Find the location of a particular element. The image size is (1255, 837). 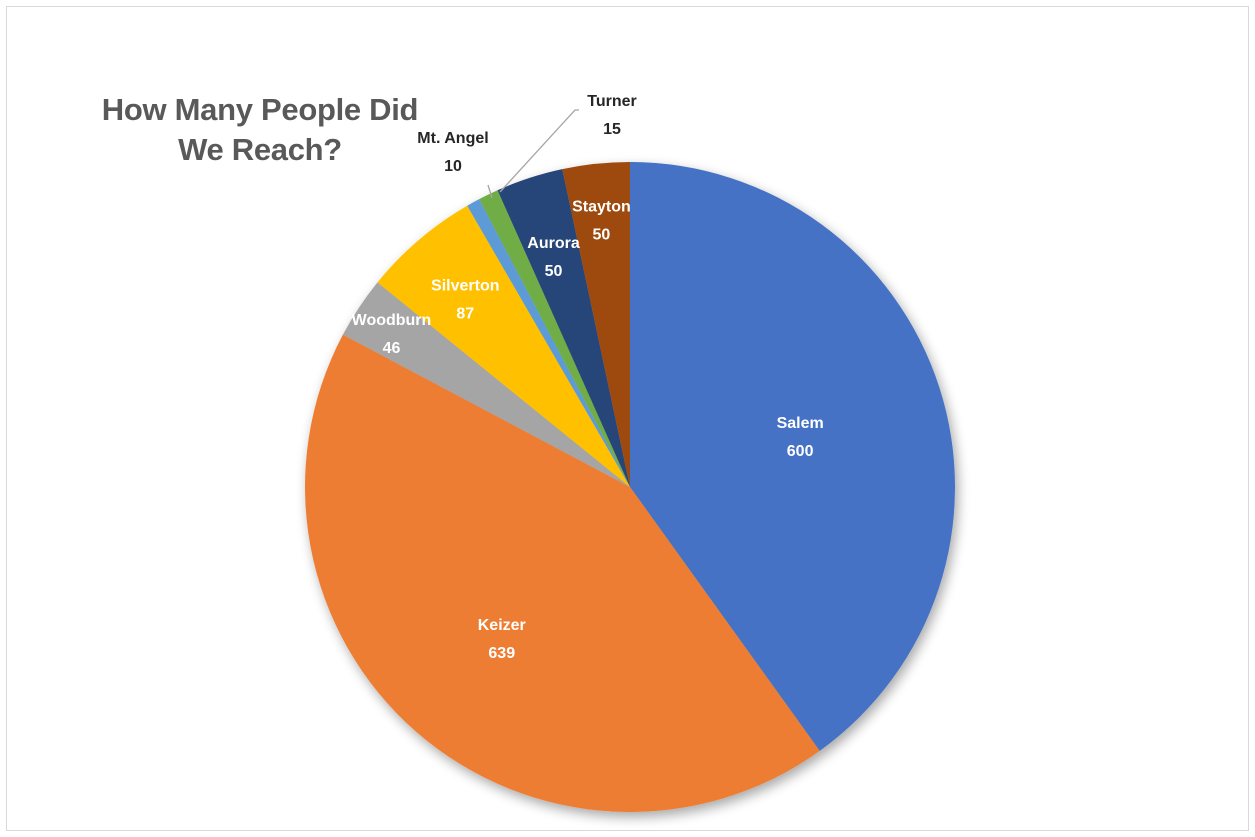

slice-label-value: 46 is located at coordinates (392, 348).